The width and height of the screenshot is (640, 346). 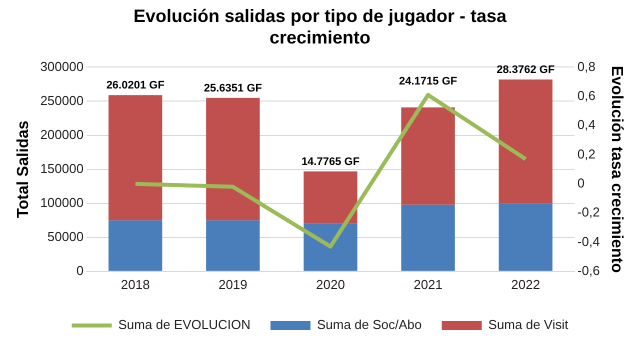 What do you see at coordinates (588, 212) in the screenshot?
I see `y2-tick-label: -0,2` at bounding box center [588, 212].